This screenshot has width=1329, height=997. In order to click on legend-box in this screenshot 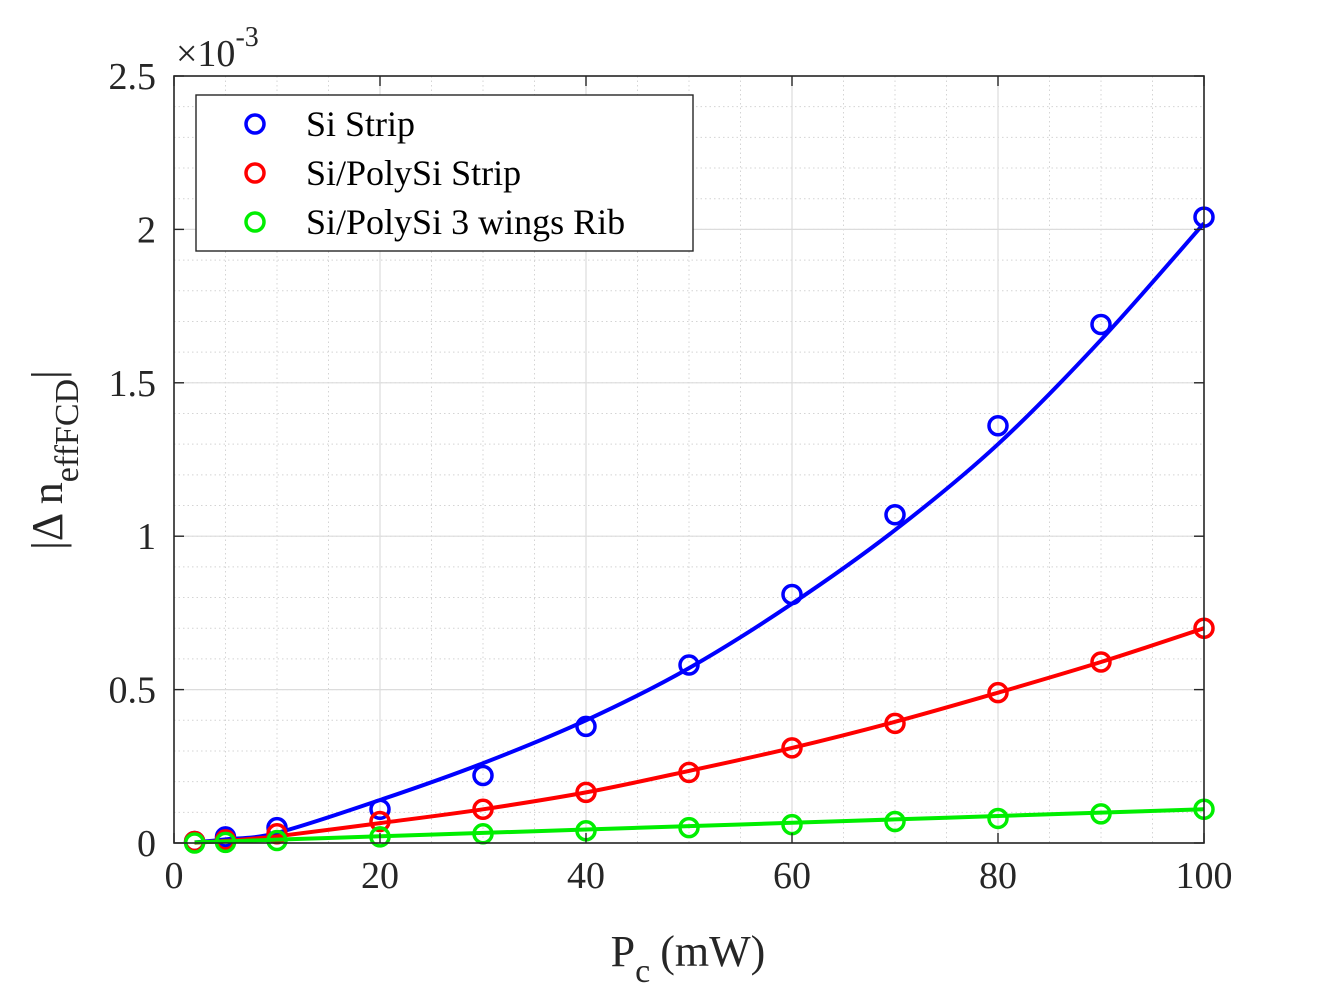, I will do `click(444, 173)`.